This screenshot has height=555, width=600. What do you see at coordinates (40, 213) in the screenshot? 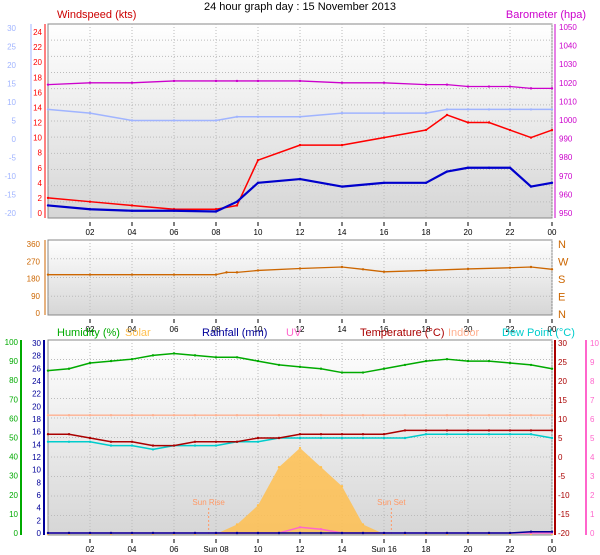
I see `wind-tick-label: 0` at bounding box center [40, 213].